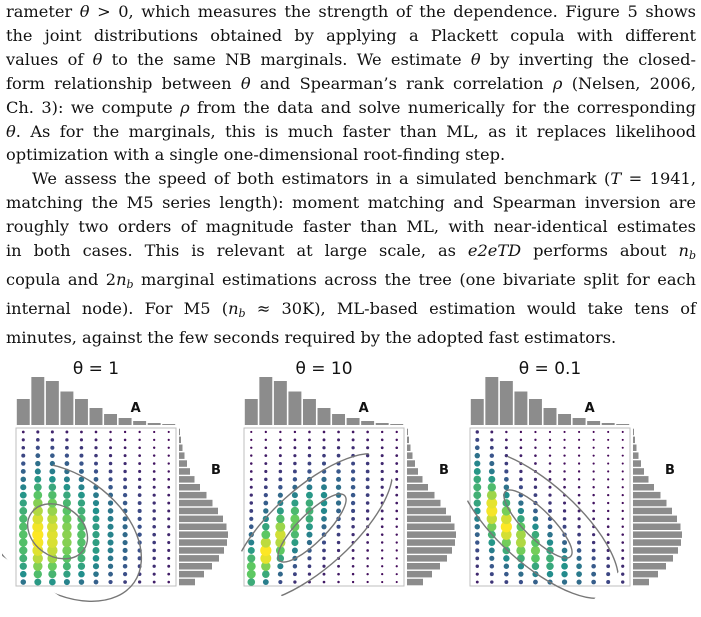  What do you see at coordinates (114, 481) in the screenshot?
I see `panel-theta-1-plot: θ = 1 A B` at bounding box center [114, 481].